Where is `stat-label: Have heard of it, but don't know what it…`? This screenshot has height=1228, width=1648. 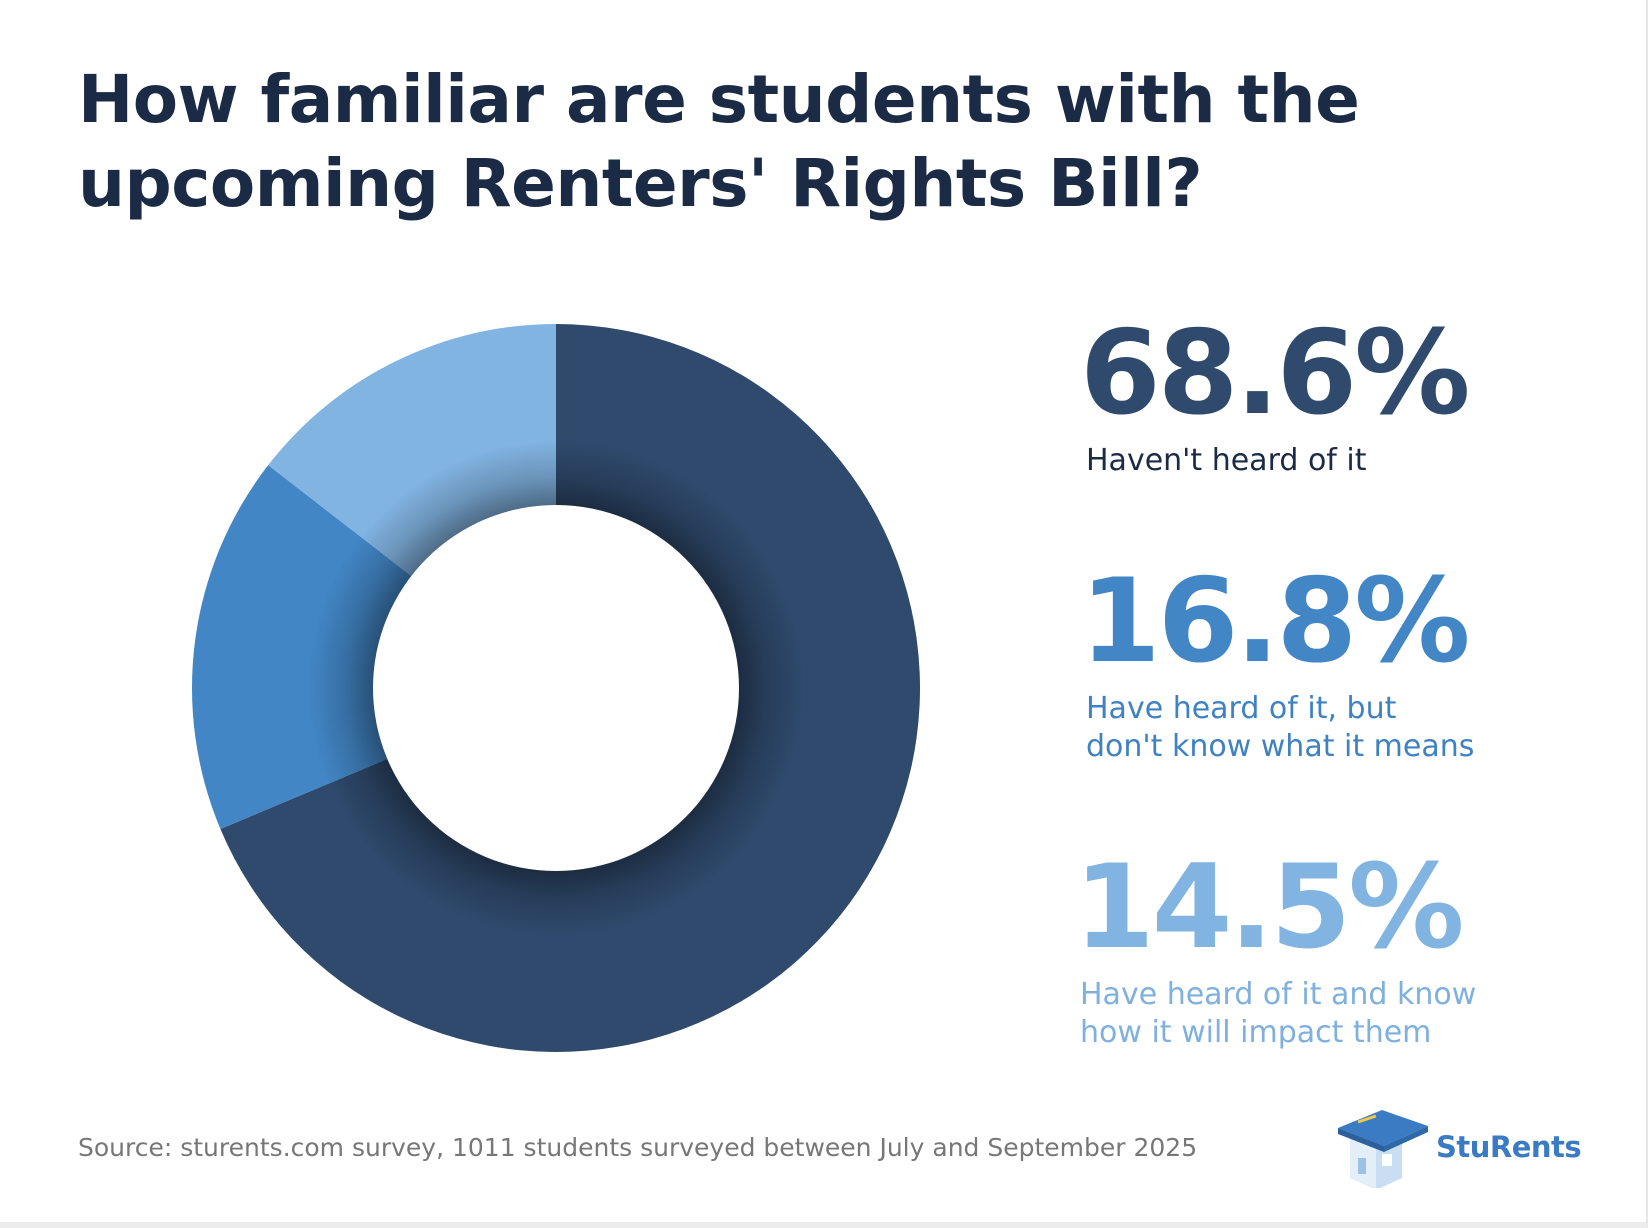
stat-label: Have heard of it, but don't know what it… is located at coordinates (1280, 727).